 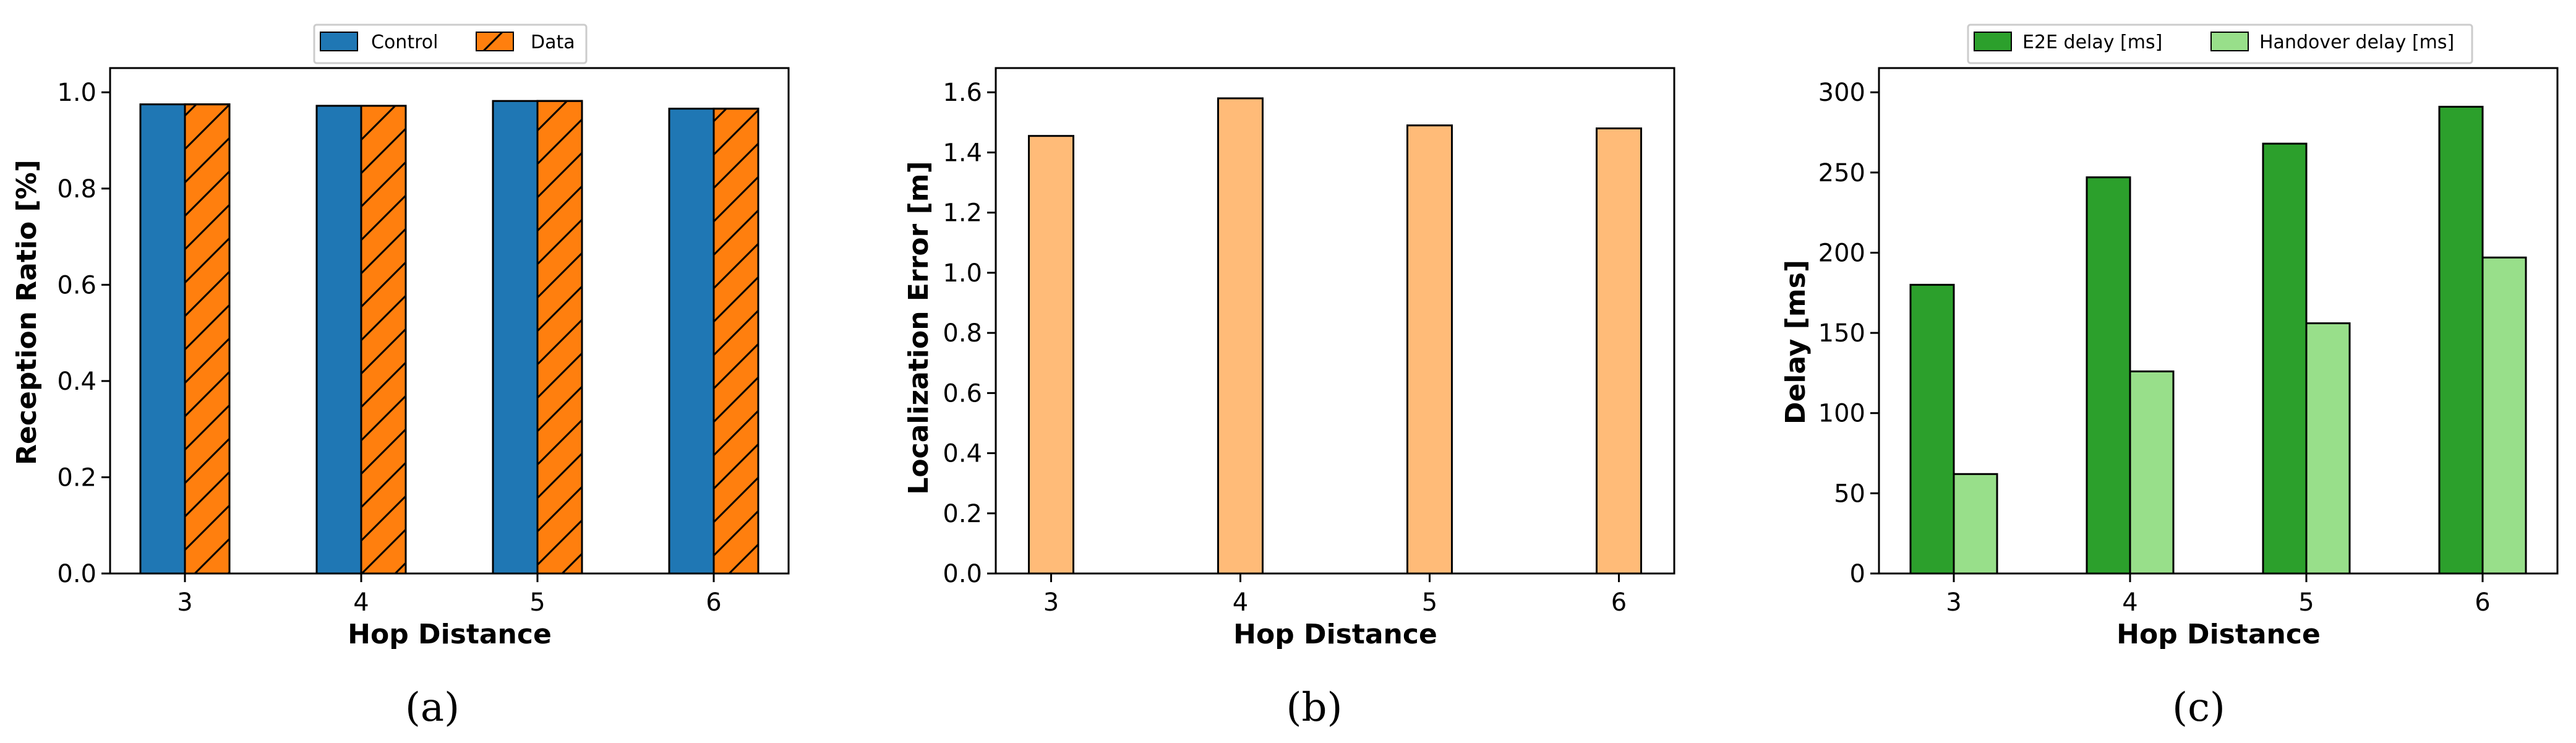 What do you see at coordinates (404, 42) in the screenshot?
I see `legend-label-control: Control` at bounding box center [404, 42].